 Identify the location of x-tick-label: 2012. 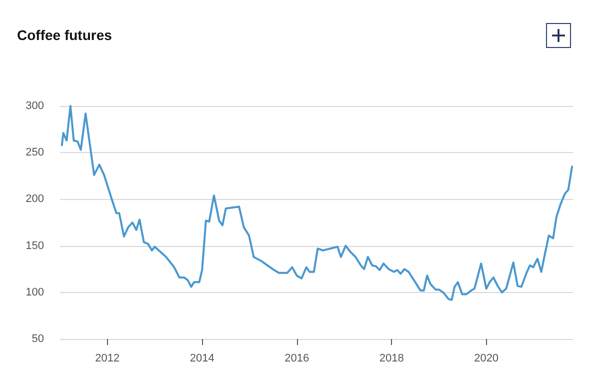
(107, 358).